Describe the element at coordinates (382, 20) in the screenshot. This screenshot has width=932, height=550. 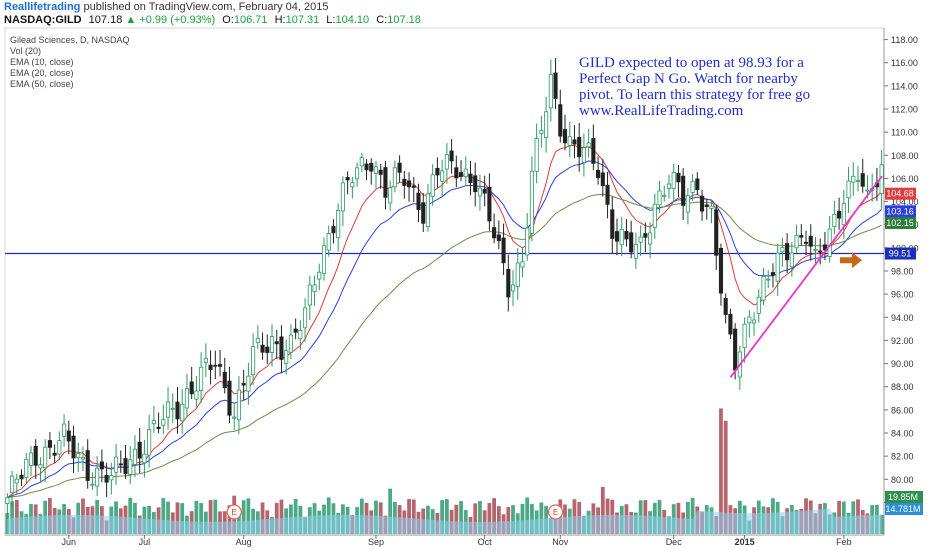
I see `close-label: C:` at that location.